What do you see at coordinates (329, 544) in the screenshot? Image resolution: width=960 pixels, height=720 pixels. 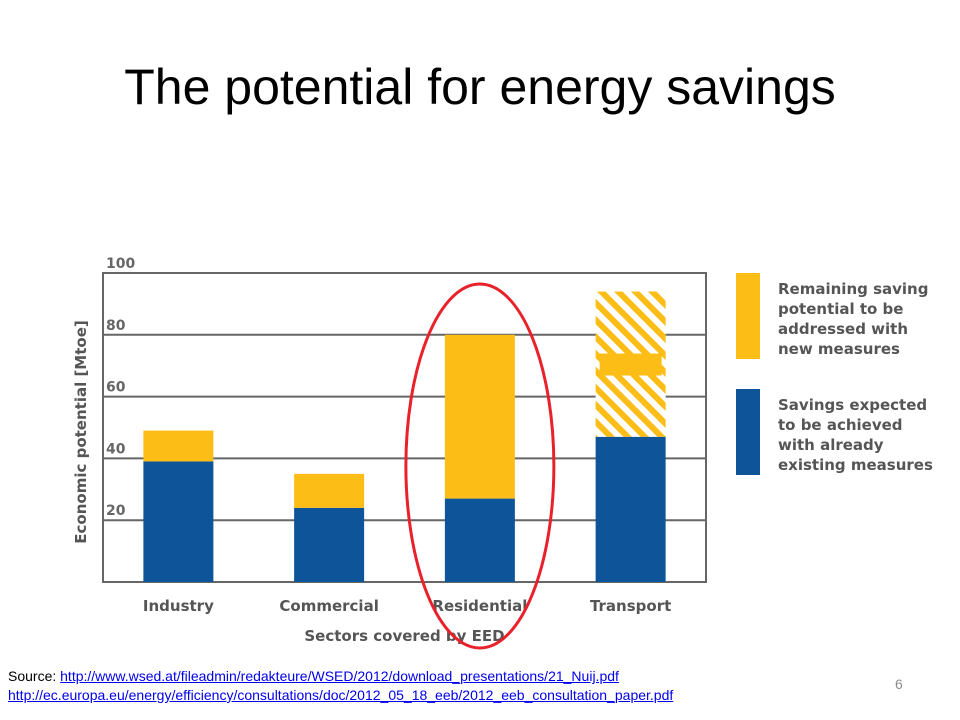 I see `bar-existing-commercial` at bounding box center [329, 544].